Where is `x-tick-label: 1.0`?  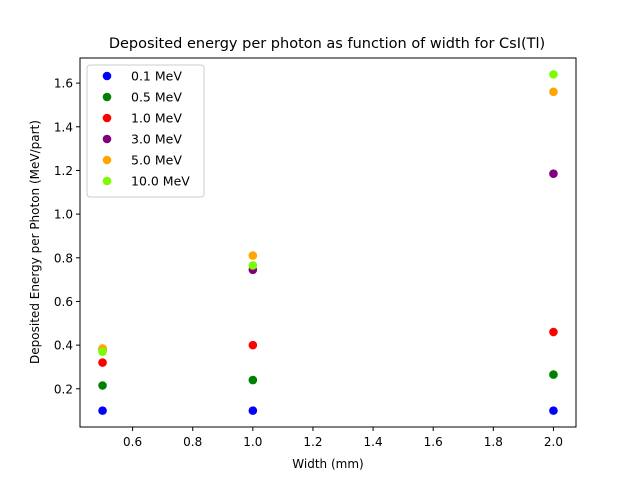 x-tick-label: 1.0 is located at coordinates (252, 442).